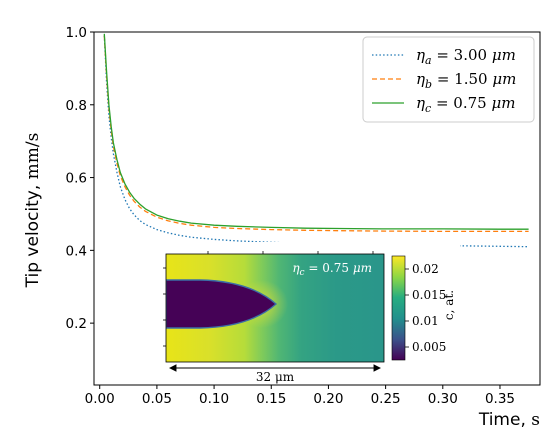  What do you see at coordinates (328, 399) in the screenshot?
I see `x-tick-label: 0.20` at bounding box center [328, 399].